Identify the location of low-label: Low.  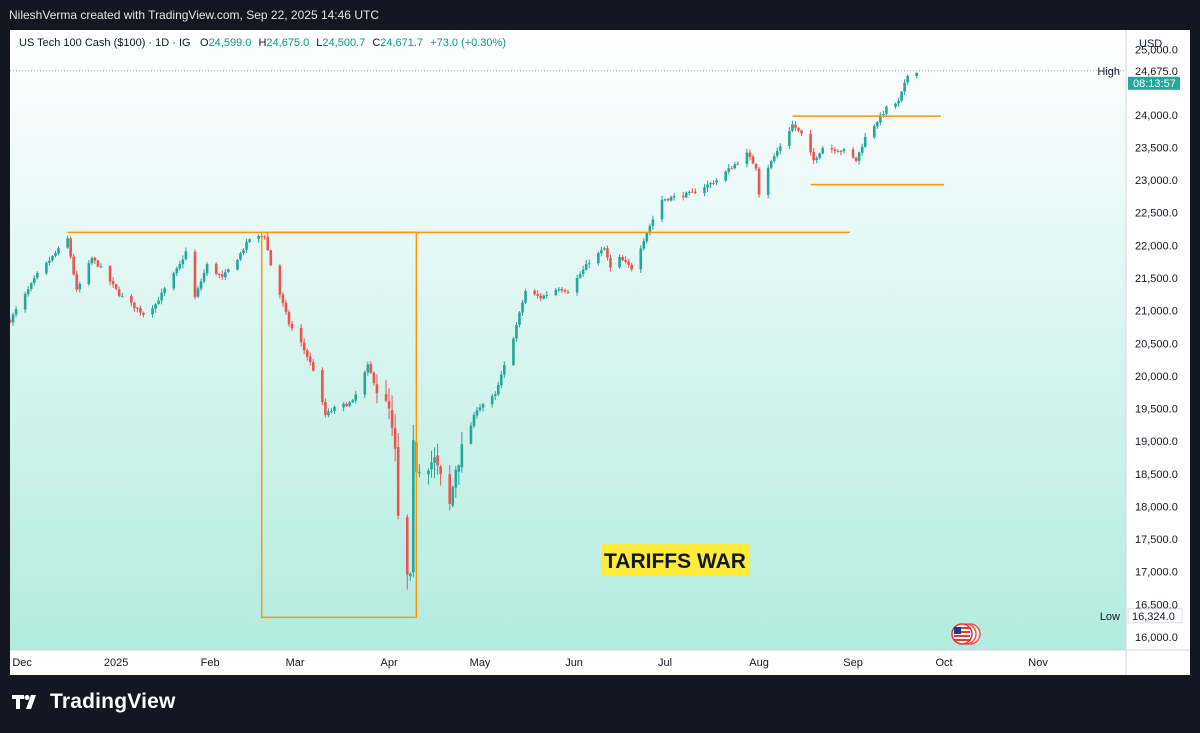
(1110, 617).